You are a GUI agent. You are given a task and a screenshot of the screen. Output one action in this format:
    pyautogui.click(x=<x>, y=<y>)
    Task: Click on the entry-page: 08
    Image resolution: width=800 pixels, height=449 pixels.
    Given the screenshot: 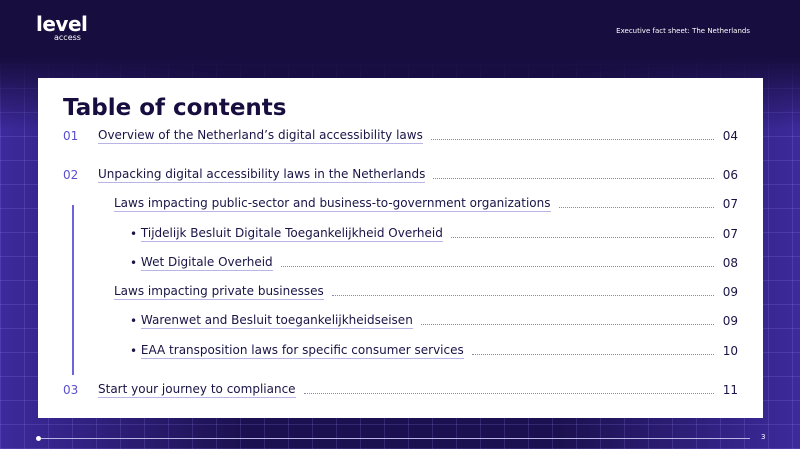 What is the action you would take?
    pyautogui.click(x=730, y=263)
    